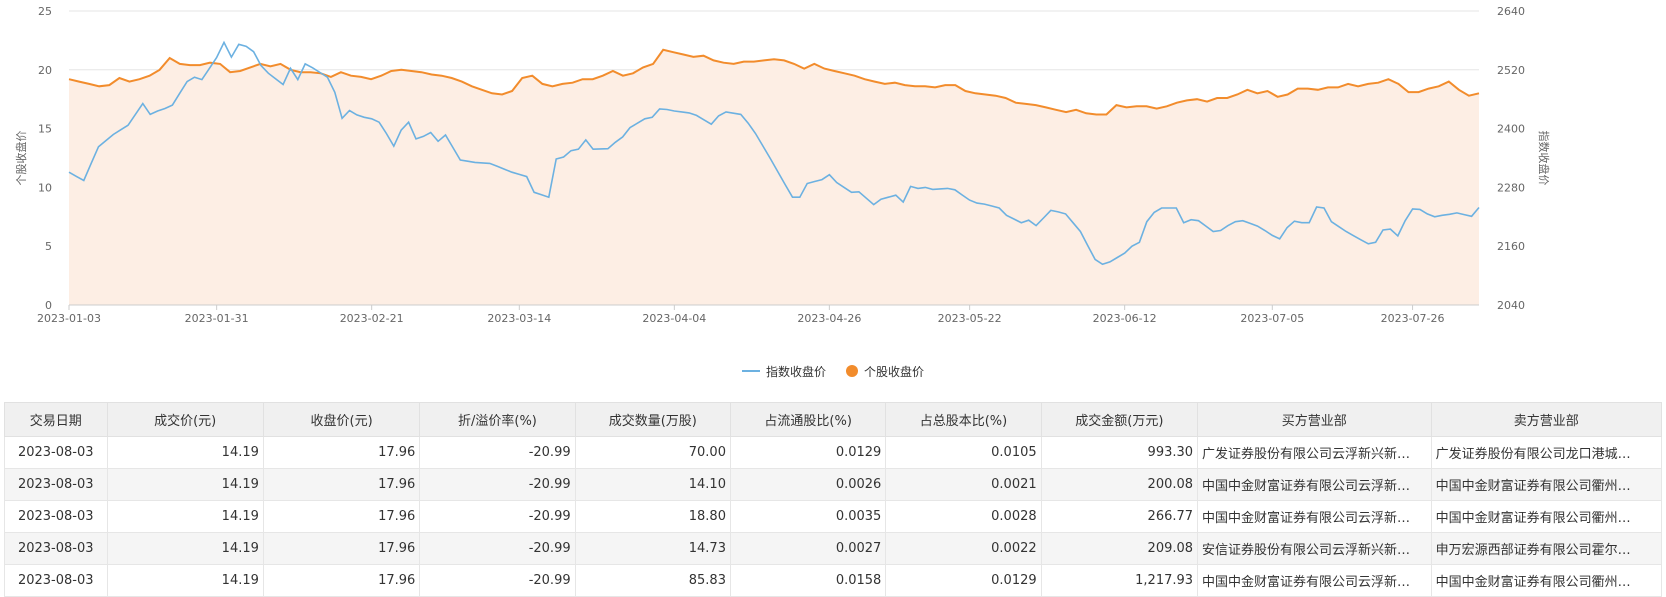  What do you see at coordinates (652, 548) in the screenshot?
I see `table-cell: 14.73` at bounding box center [652, 548].